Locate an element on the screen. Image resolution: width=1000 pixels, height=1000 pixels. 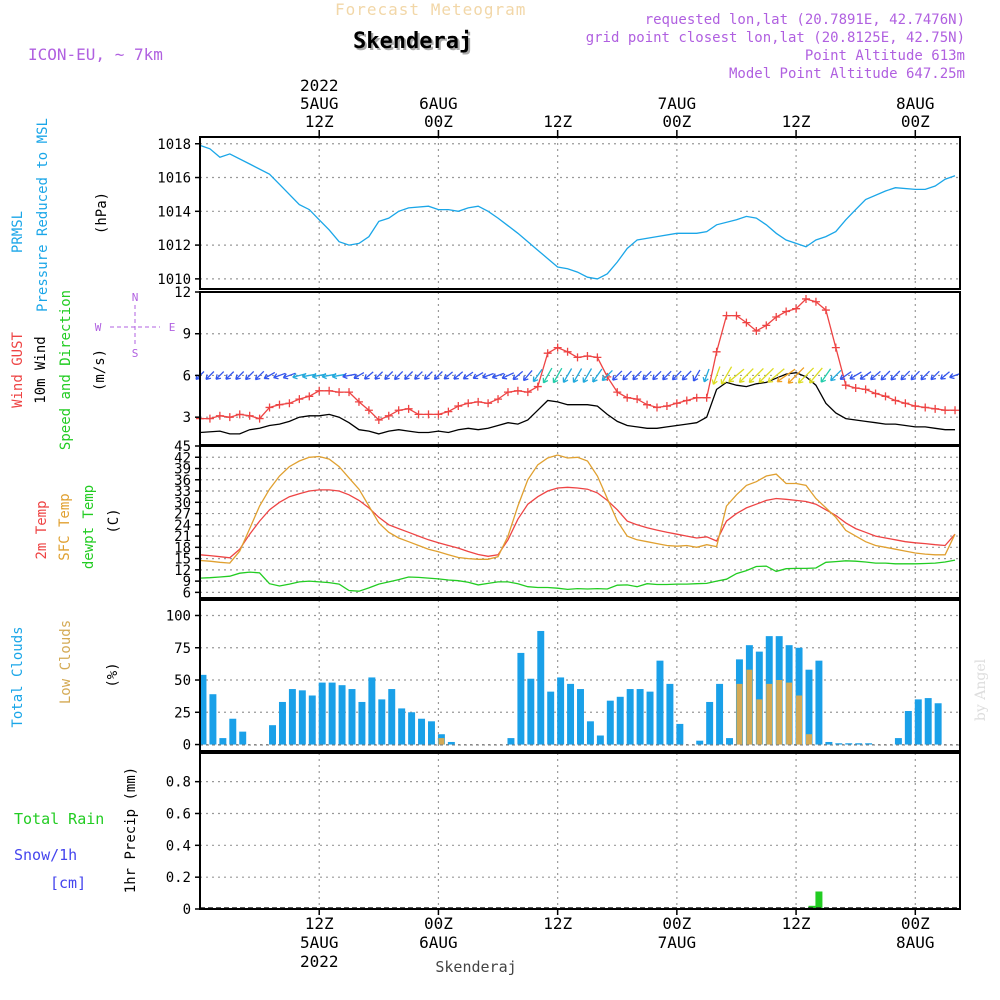
series-line-2m-temp is located at coordinates (577, 522).